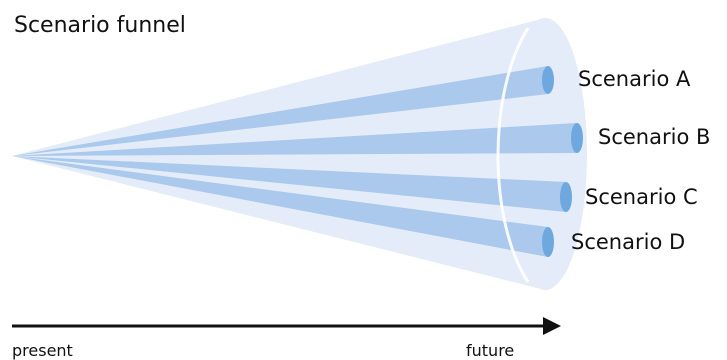  Describe the element at coordinates (634, 79) in the screenshot. I see `scenario-label-a: Scenario A` at that location.